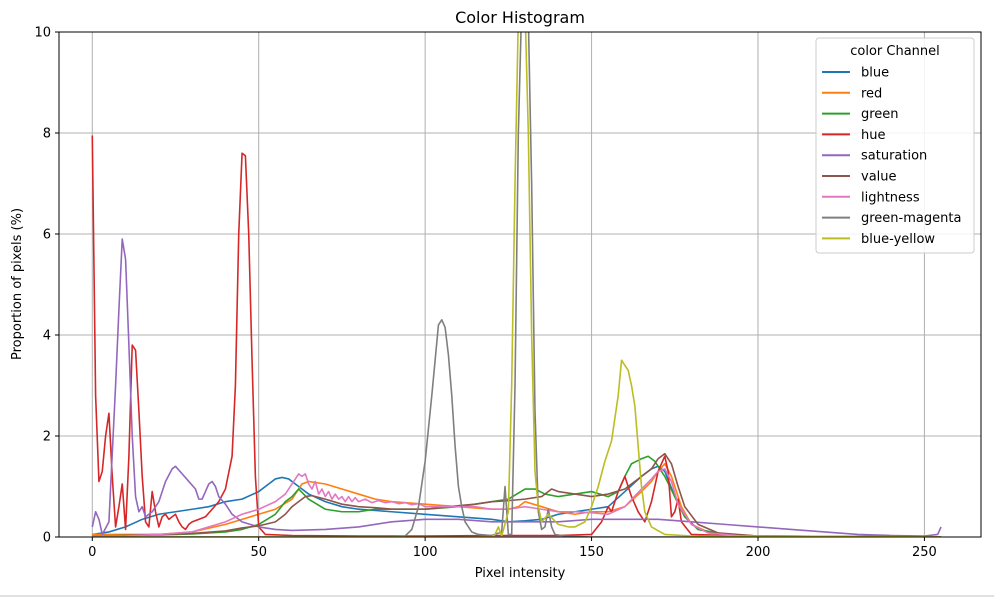  Describe the element at coordinates (895, 51) in the screenshot. I see `legend-title: color Channel` at that location.